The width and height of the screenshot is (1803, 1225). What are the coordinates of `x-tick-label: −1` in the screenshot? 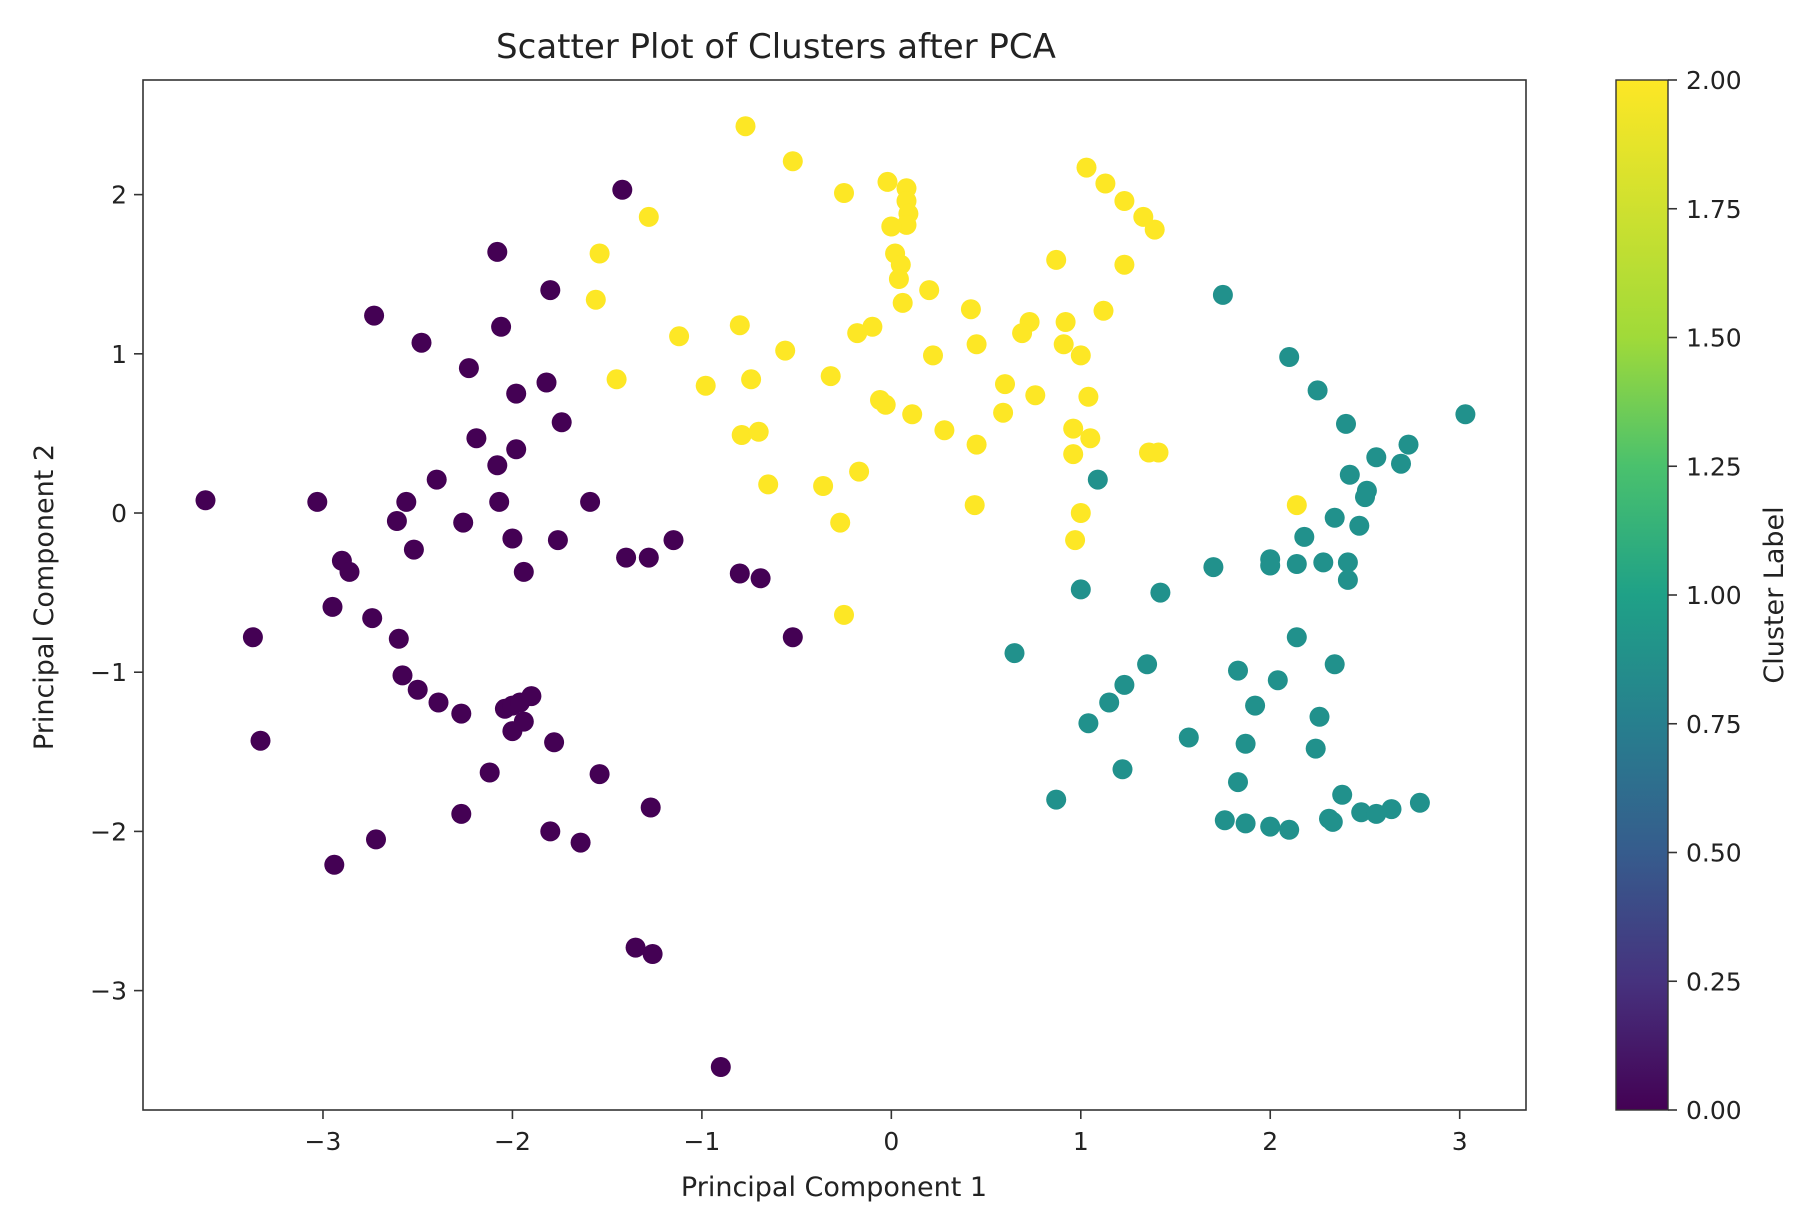 It's located at (701, 1141).